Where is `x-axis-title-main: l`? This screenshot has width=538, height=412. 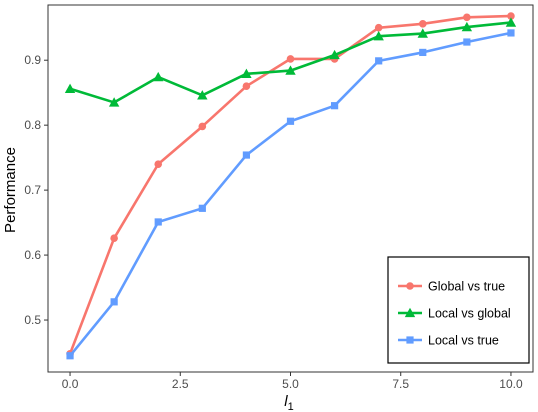 x-axis-title-main: l is located at coordinates (286, 401).